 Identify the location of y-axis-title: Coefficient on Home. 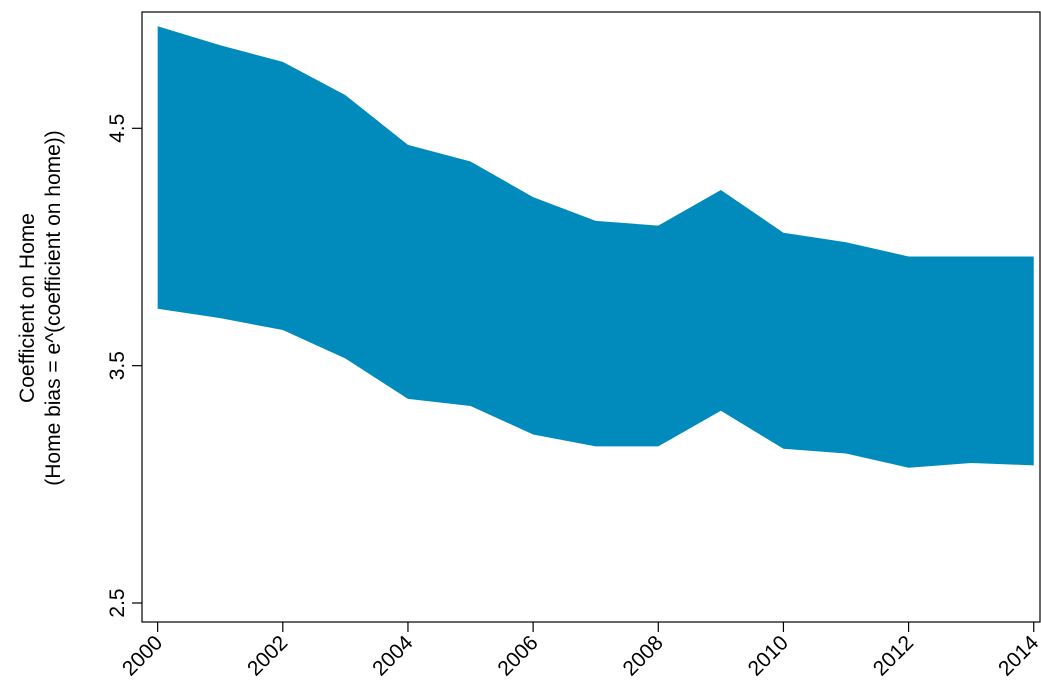
(27, 308).